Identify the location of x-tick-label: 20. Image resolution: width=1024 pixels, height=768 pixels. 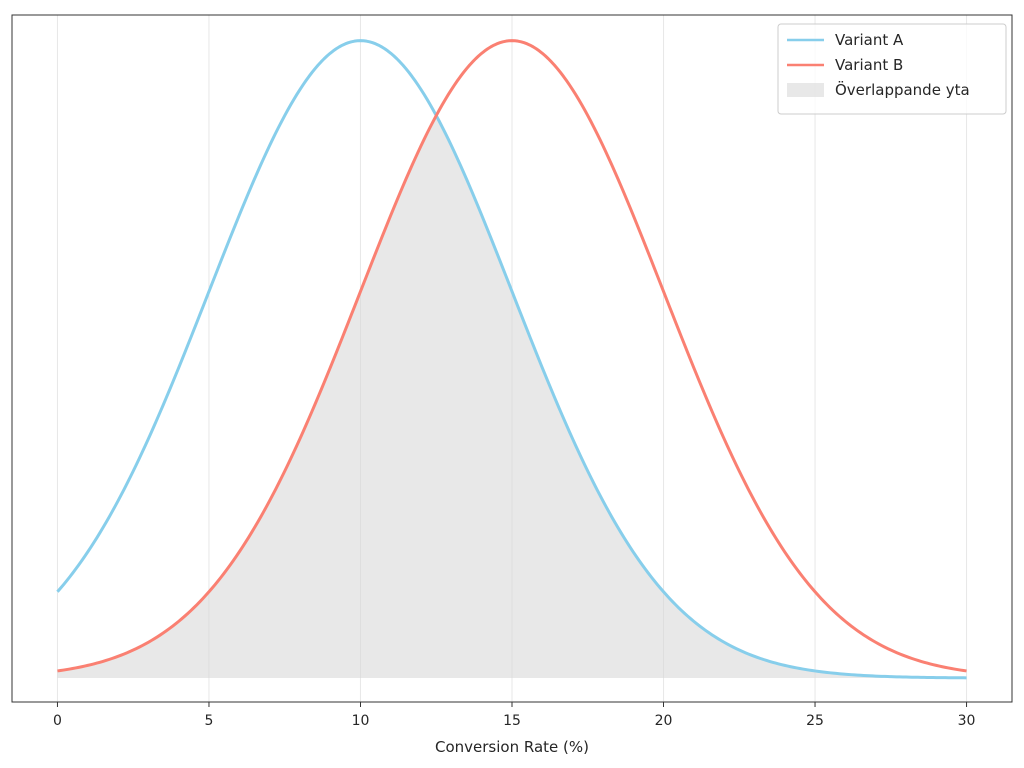
(664, 721).